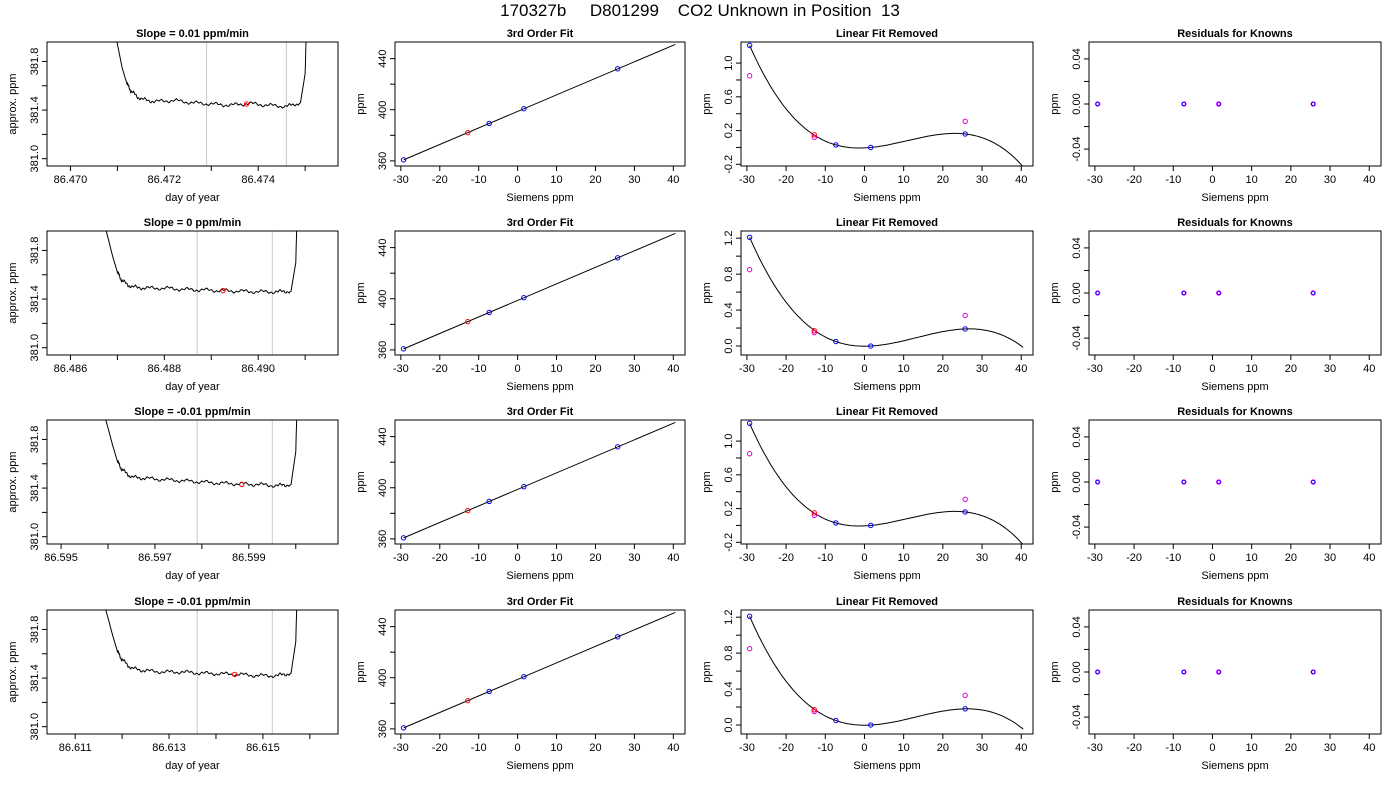 Image resolution: width=1400 pixels, height=800 pixels. Describe the element at coordinates (1077, 247) in the screenshot. I see `y-tick-label: 0.04` at that location.